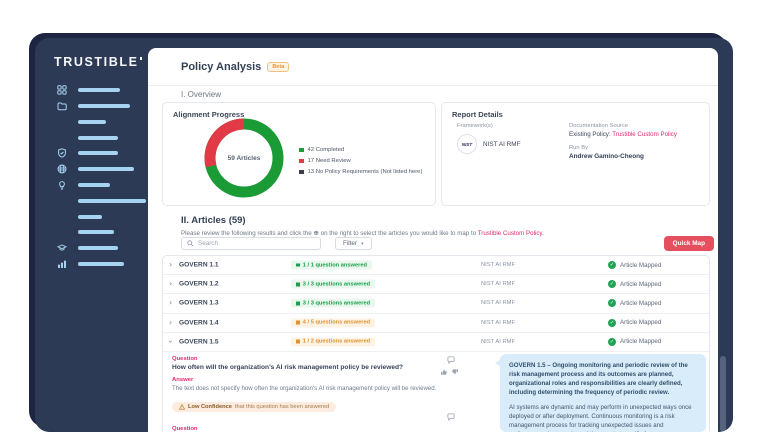 This screenshot has height=432, width=768. Describe the element at coordinates (62, 185) in the screenshot. I see `lightbulb-icon` at that location.